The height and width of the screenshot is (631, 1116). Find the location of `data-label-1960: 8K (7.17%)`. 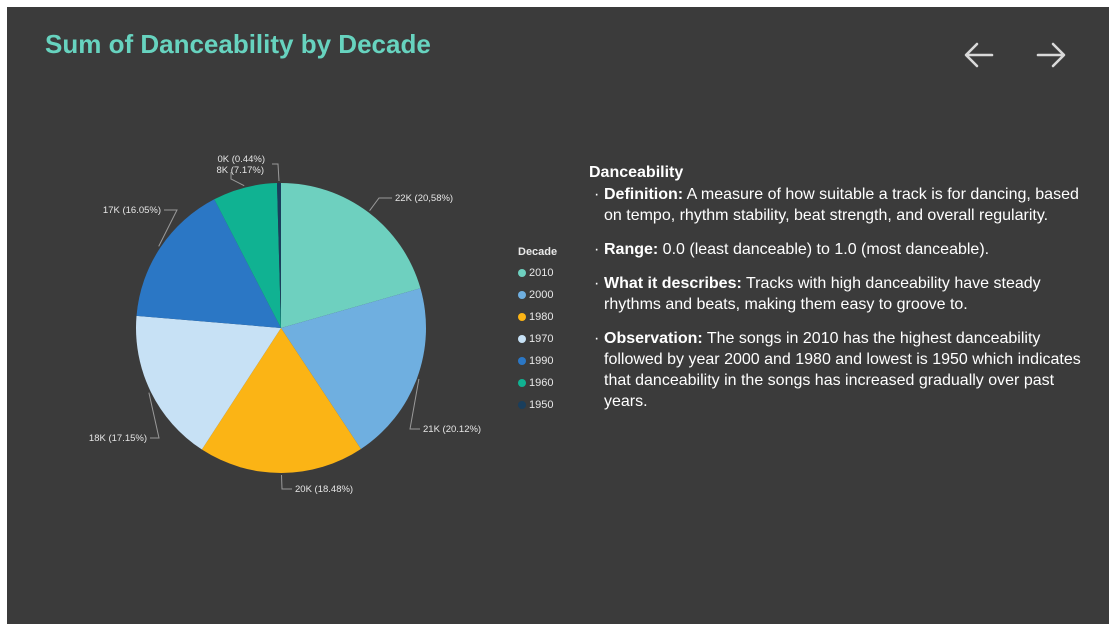

data-label-1960: 8K (7.17%) is located at coordinates (240, 170).